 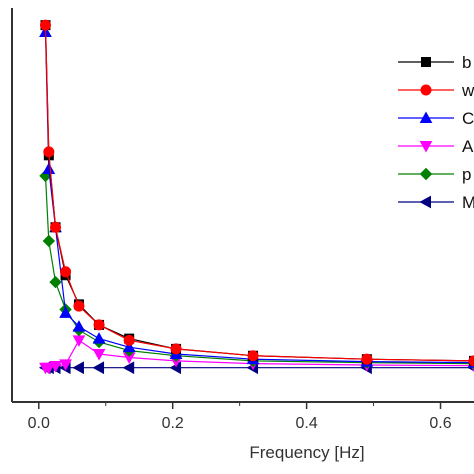 I want to click on legend-item-C: C, so click(x=436, y=118).